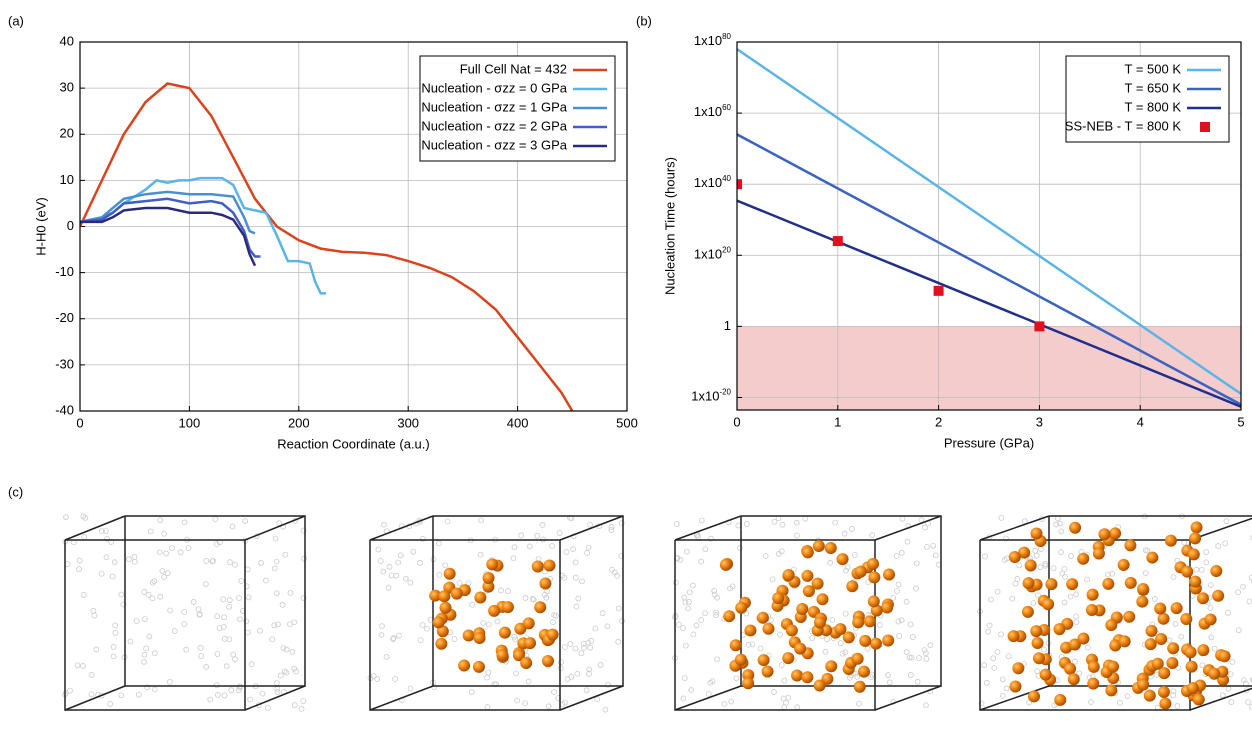 The width and height of the screenshot is (1252, 754). Describe the element at coordinates (67, 179) in the screenshot. I see `y-tick-label: 10` at that location.